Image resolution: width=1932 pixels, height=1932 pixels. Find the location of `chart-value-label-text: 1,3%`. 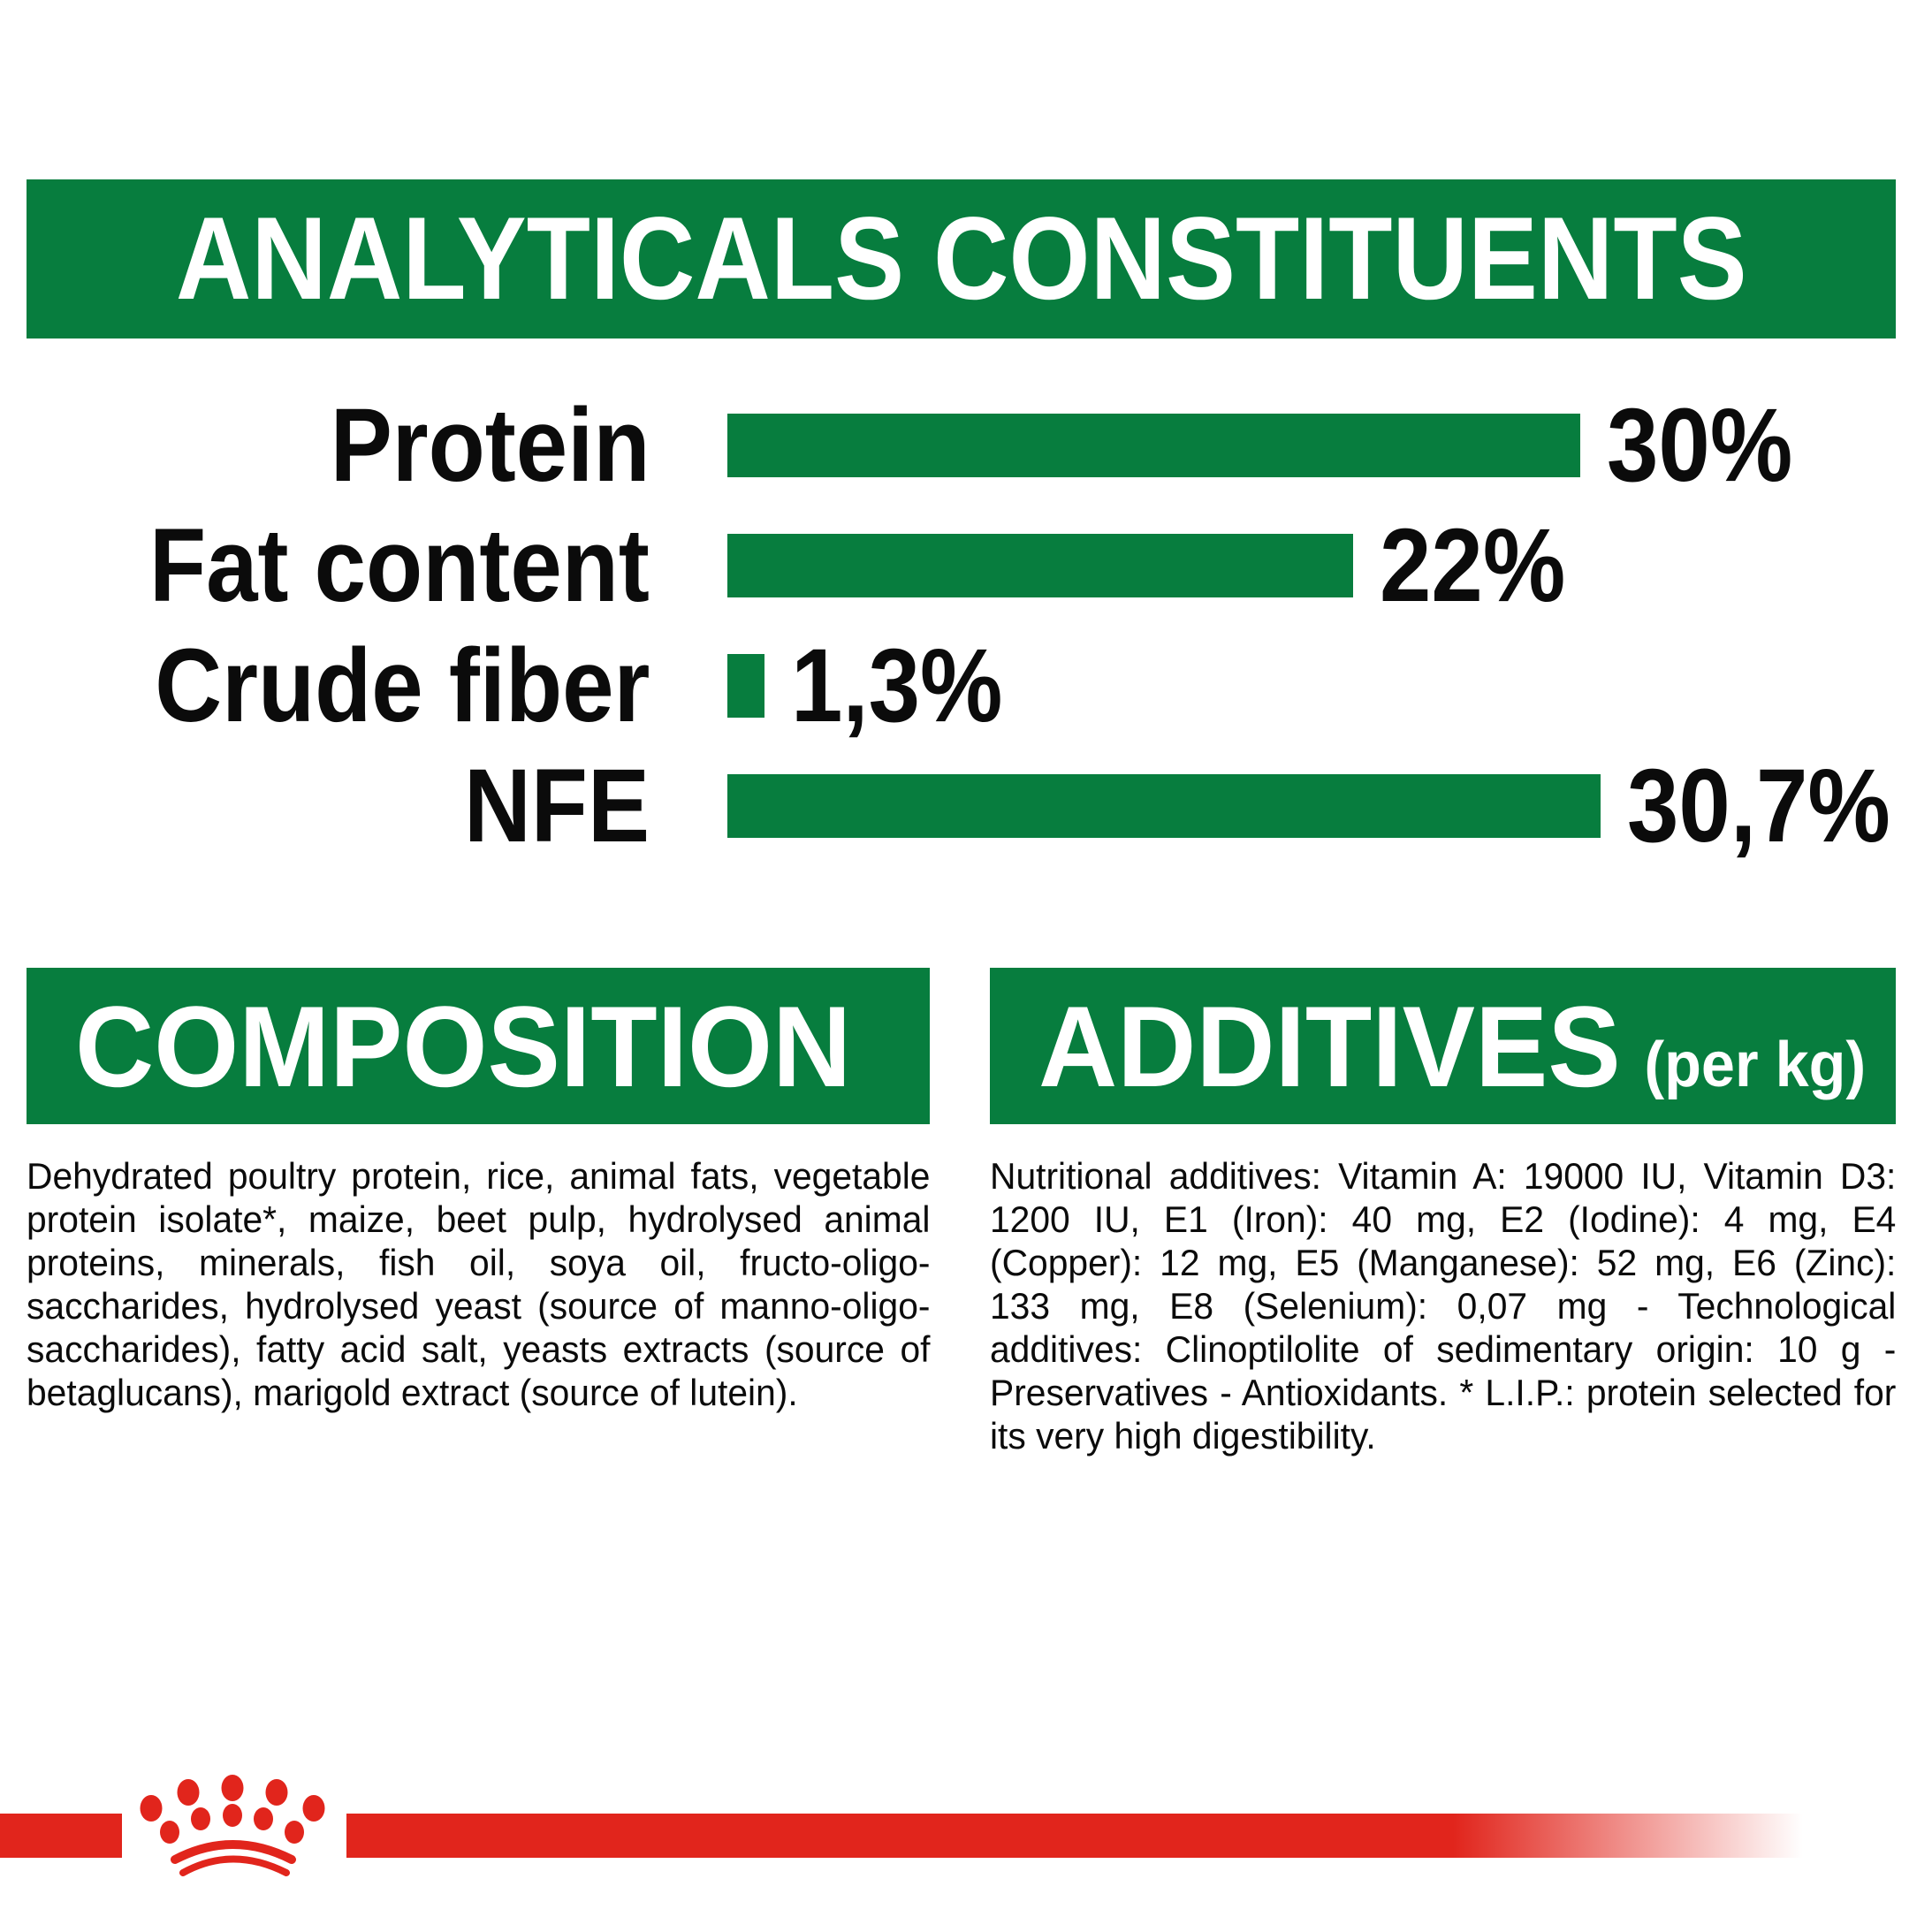

chart-value-label-text: 1,3% is located at coordinates (897, 686).